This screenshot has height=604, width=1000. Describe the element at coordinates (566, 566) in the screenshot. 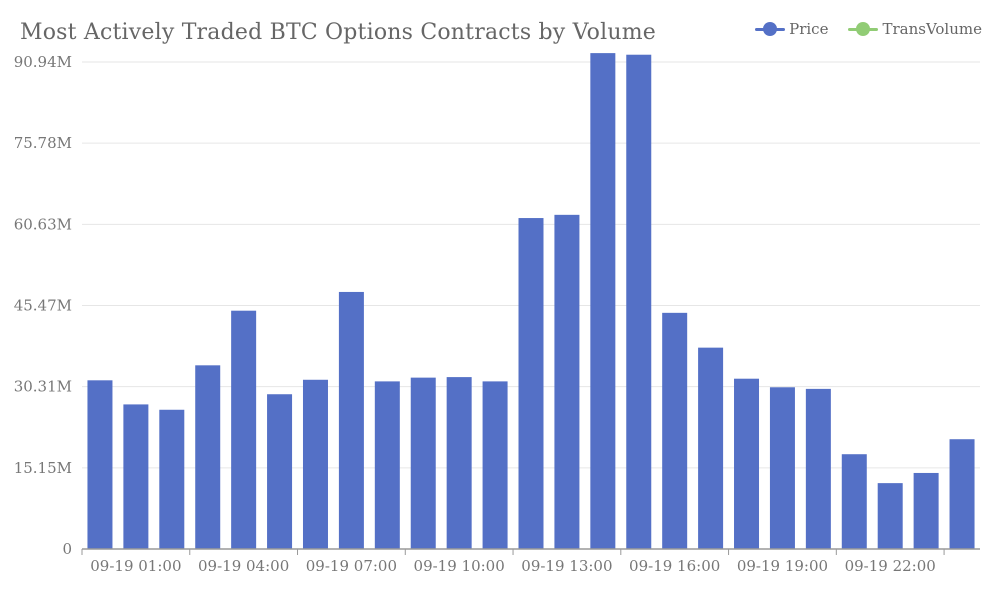

I see `x-tick-label: 09-19 13:00` at that location.